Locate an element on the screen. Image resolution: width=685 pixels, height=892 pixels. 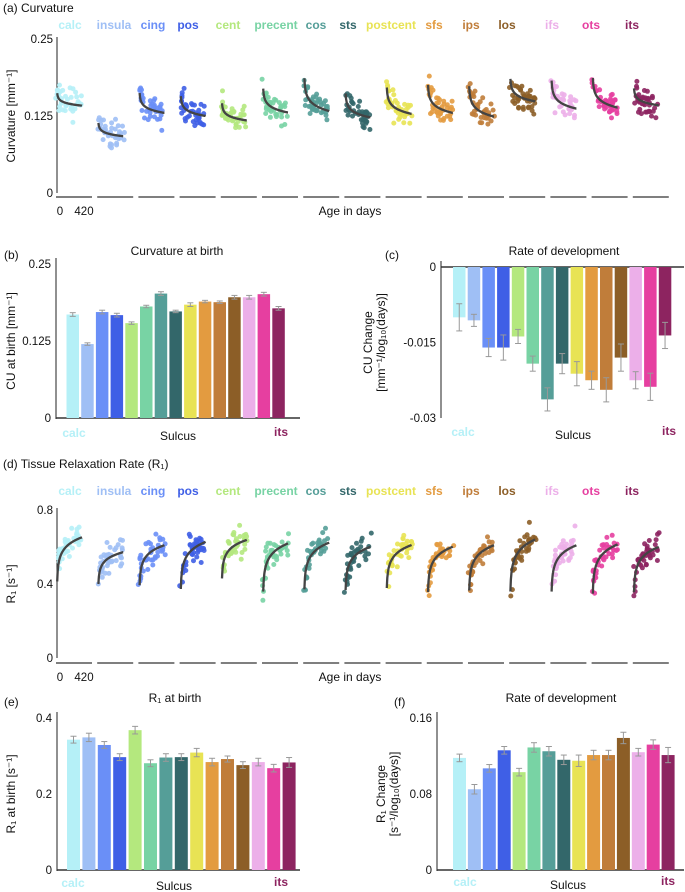
bar-postcent is located at coordinates (197, 811).